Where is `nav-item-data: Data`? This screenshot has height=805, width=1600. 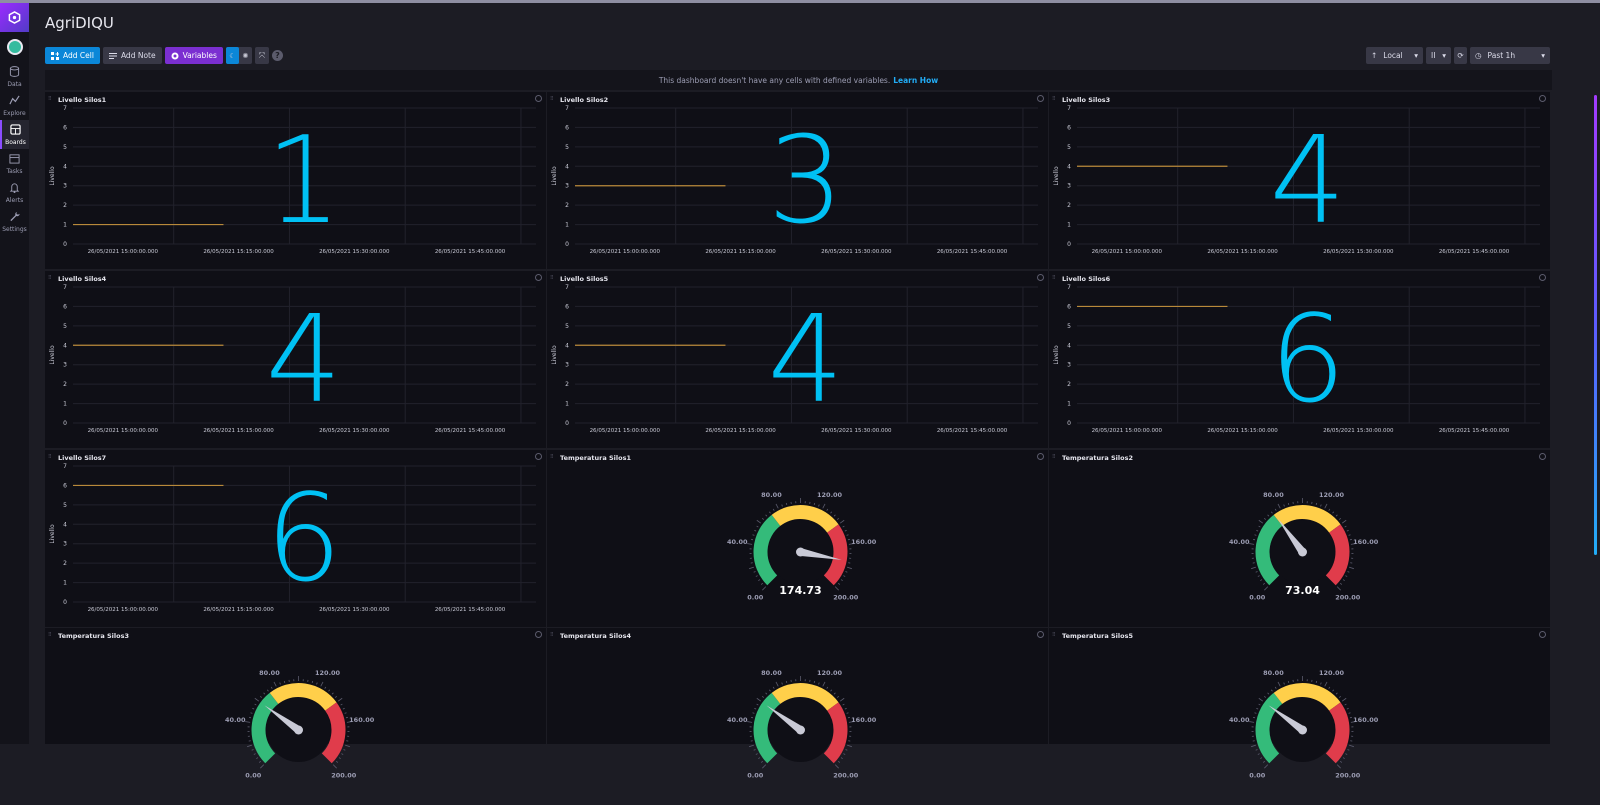
nav-item-data: Data is located at coordinates (14, 76).